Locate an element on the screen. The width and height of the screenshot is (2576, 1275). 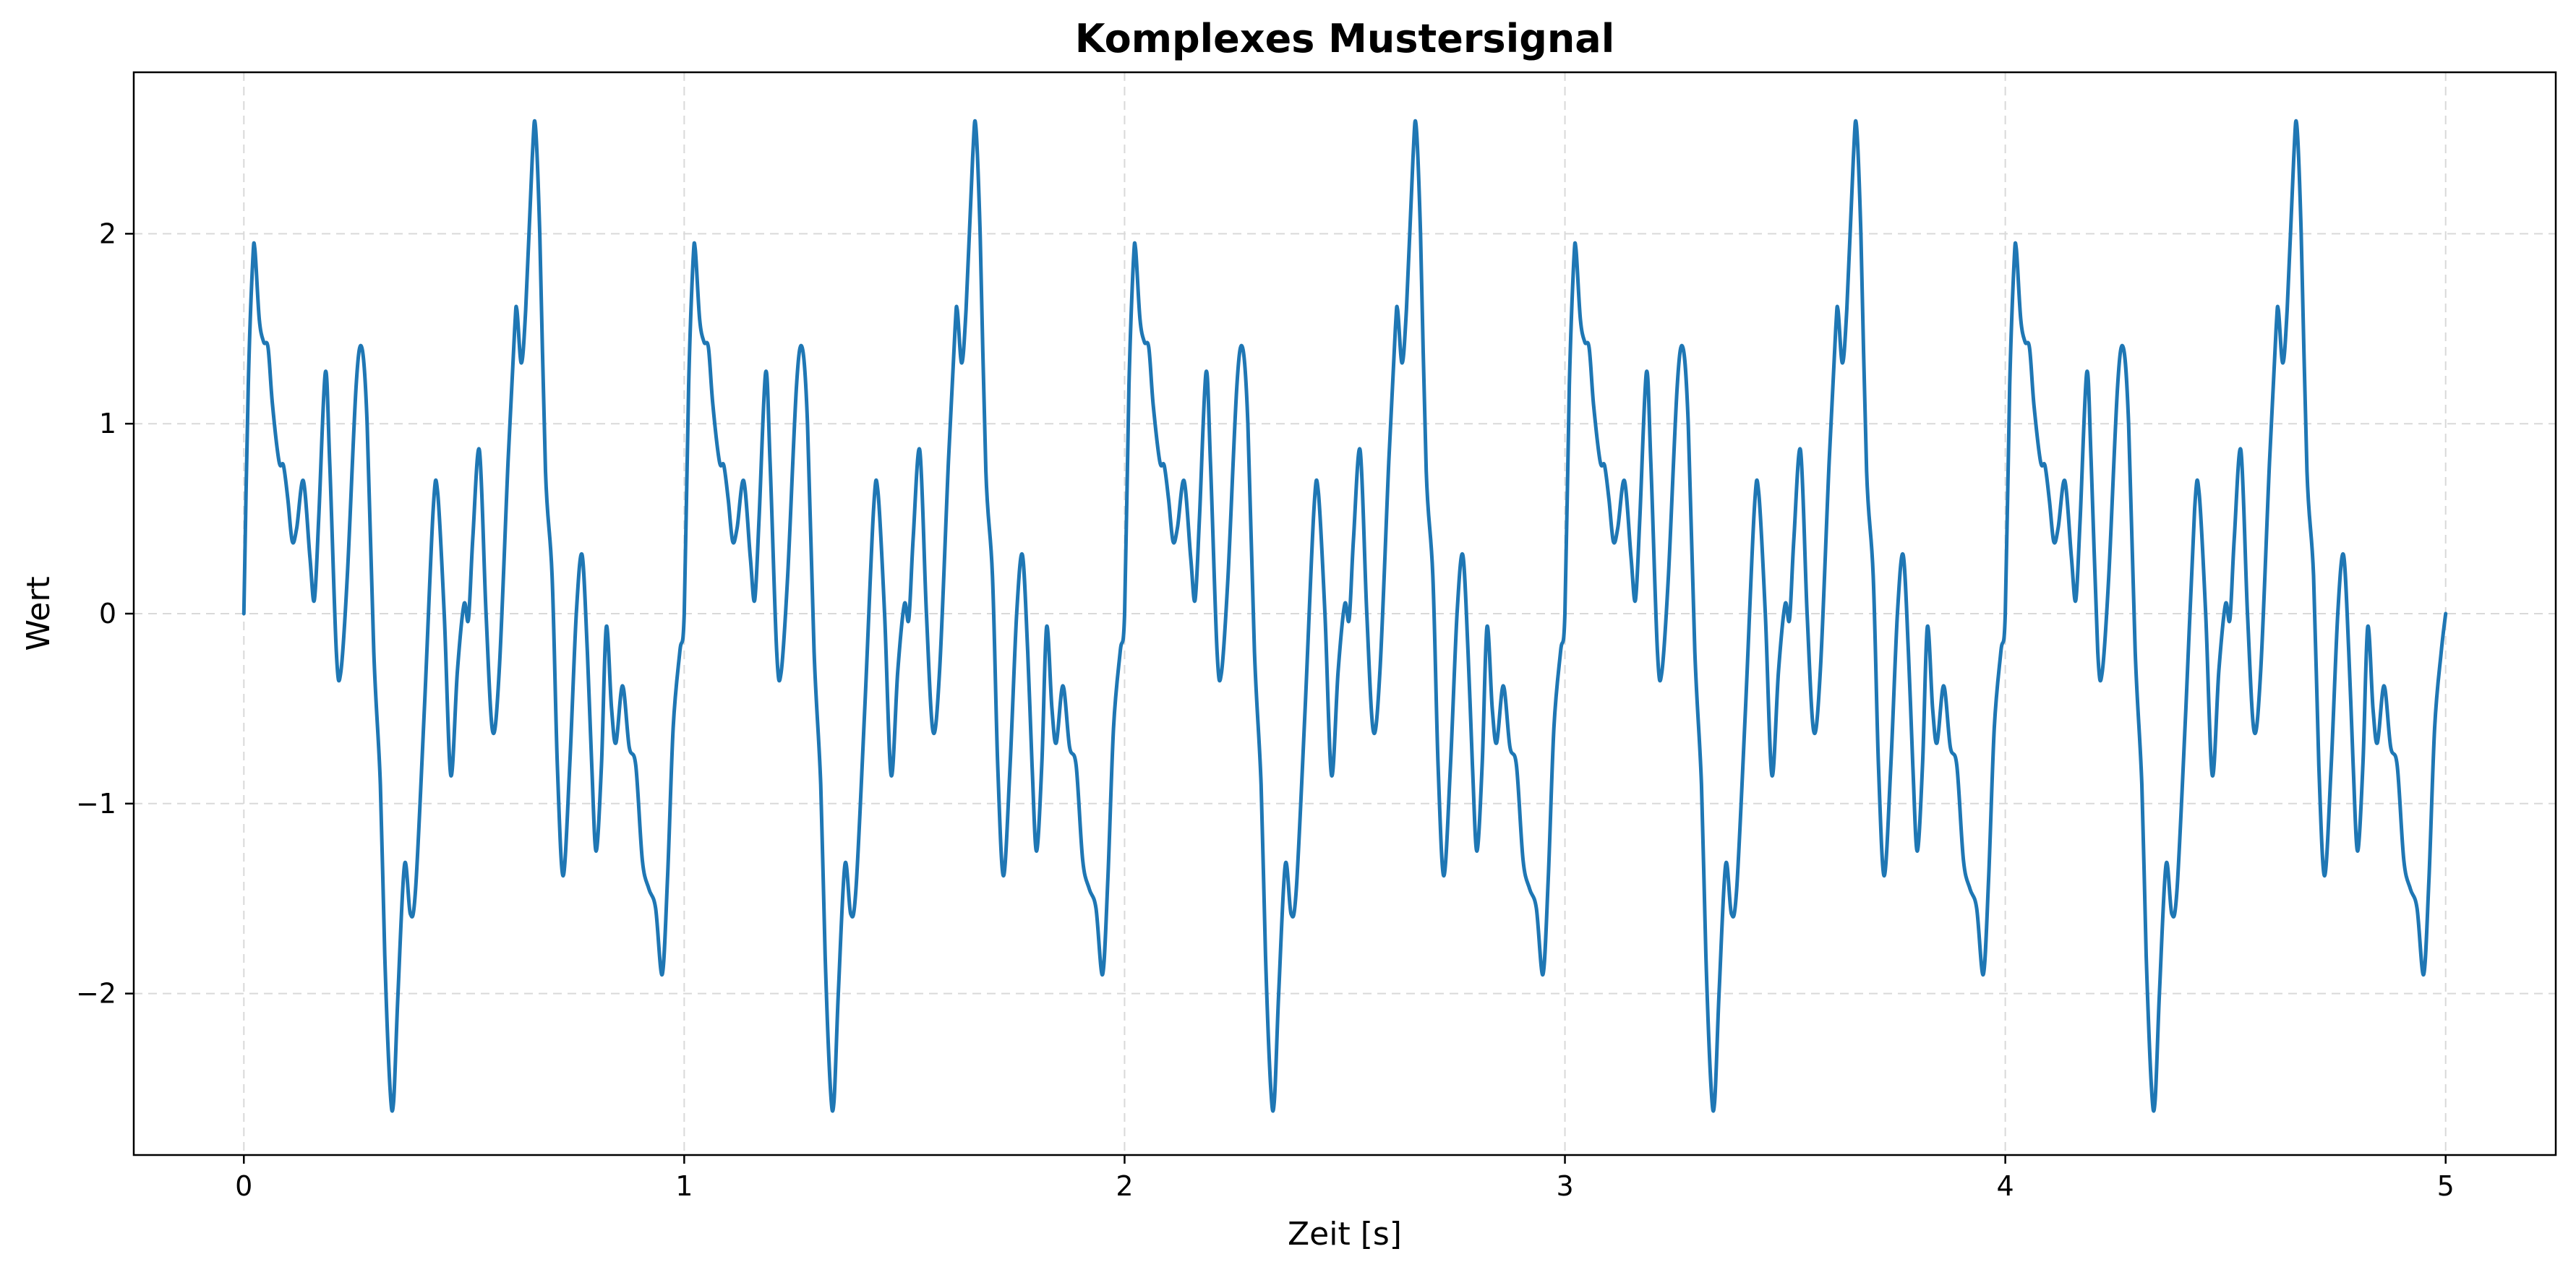
y-axis-ticks: −2 −1 0 1 2 is located at coordinates (105, 614).